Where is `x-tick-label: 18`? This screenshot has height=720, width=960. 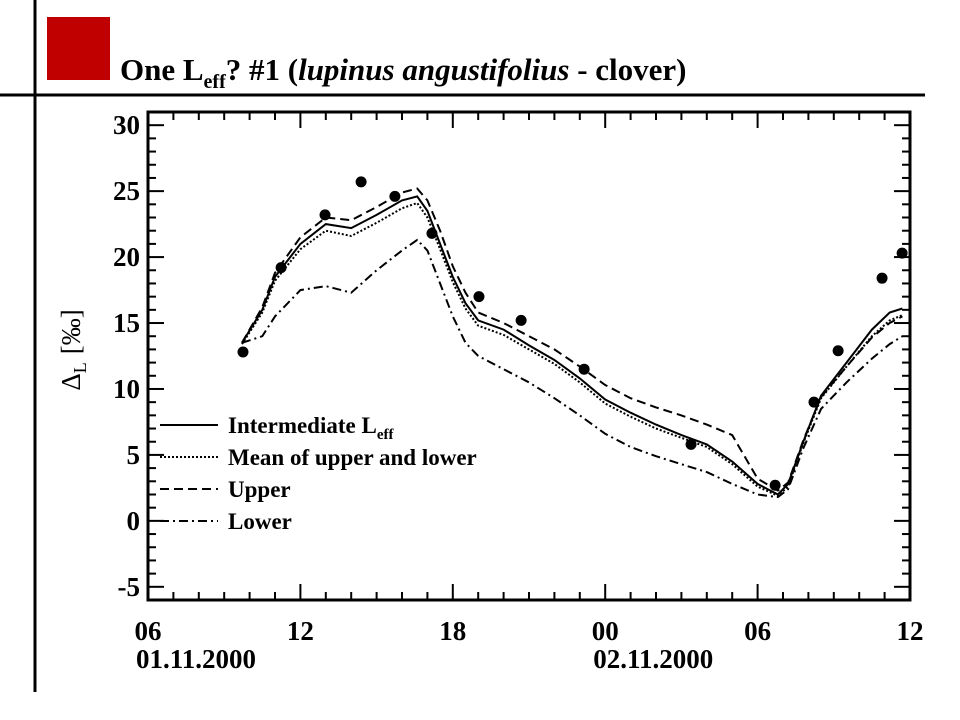 x-tick-label: 18 is located at coordinates (452, 631).